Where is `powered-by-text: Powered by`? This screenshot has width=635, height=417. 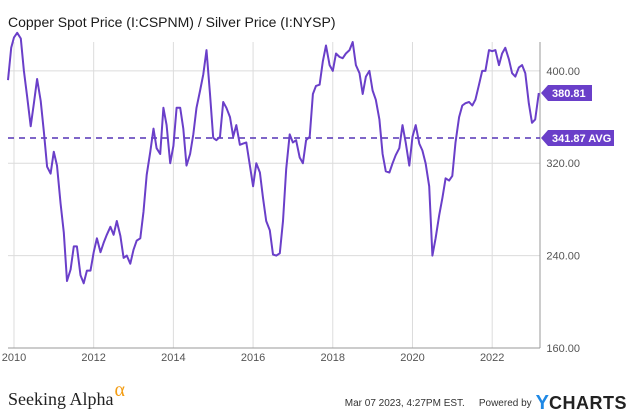
powered-by-text: Powered by is located at coordinates (505, 403).